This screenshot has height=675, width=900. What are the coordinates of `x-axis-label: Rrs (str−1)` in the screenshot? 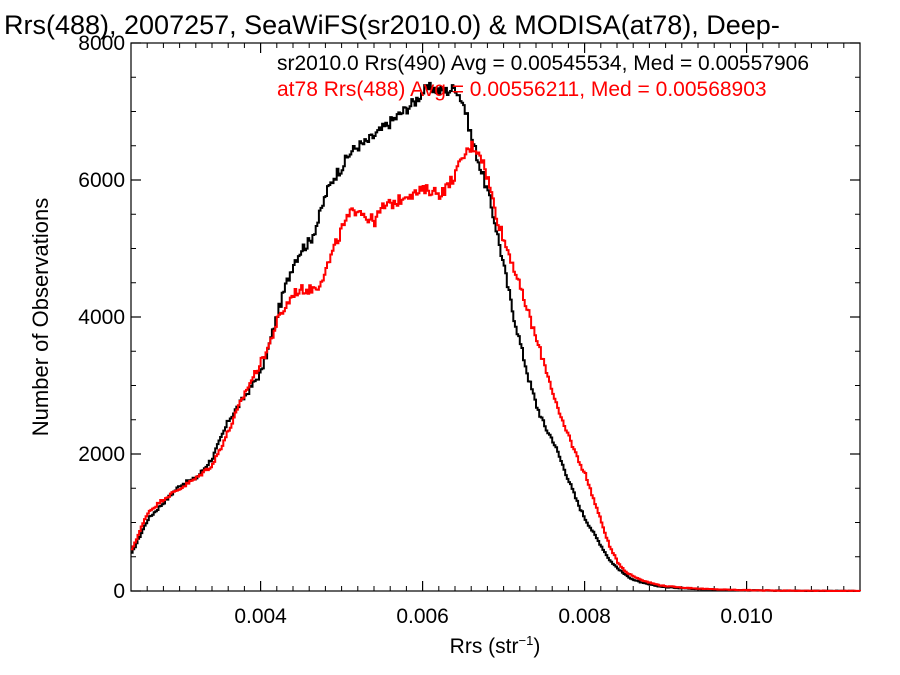 It's located at (495, 645).